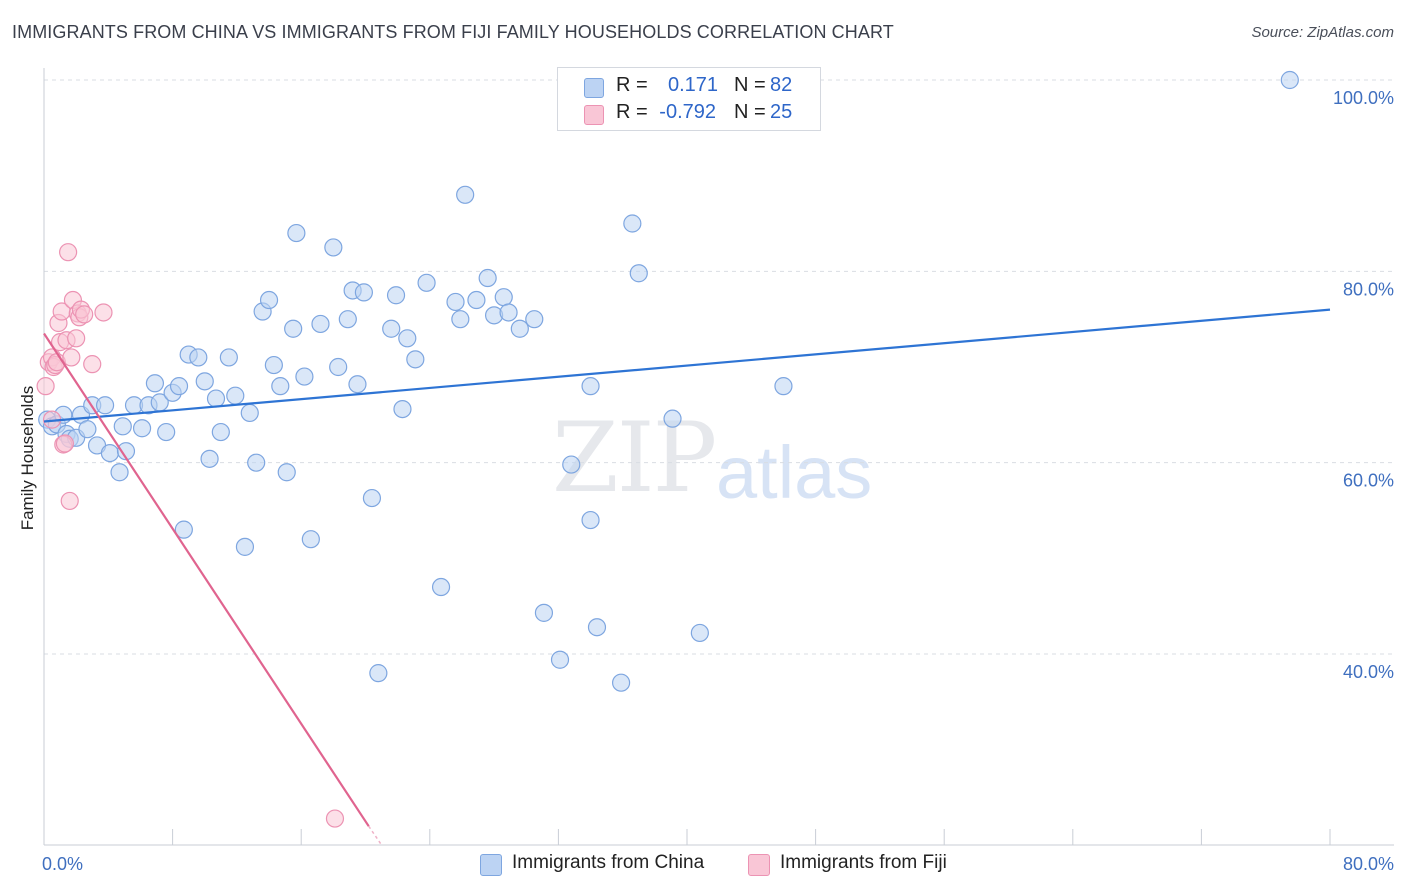 The image size is (1406, 892). What do you see at coordinates (1368, 481) in the screenshot?
I see `y-tick-label: 60.0%` at bounding box center [1368, 481].